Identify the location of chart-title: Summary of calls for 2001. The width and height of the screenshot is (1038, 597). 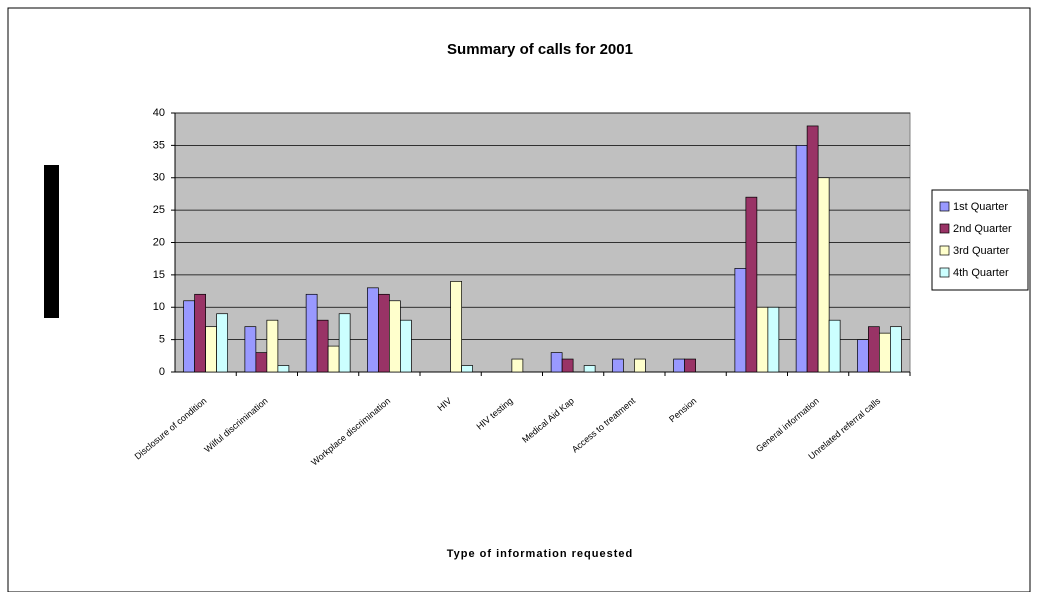
(540, 49).